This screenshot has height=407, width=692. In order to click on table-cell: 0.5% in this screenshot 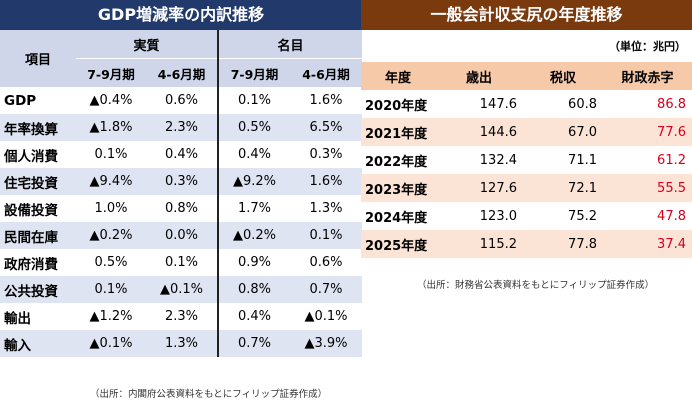, I will do `click(111, 262)`.